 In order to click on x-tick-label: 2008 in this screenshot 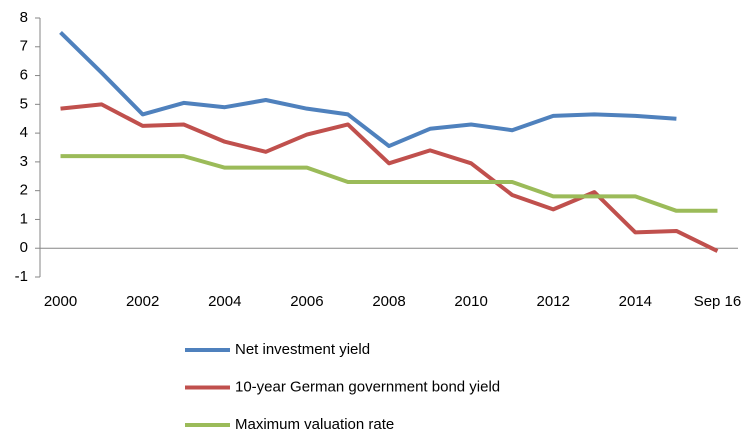, I will do `click(388, 301)`.